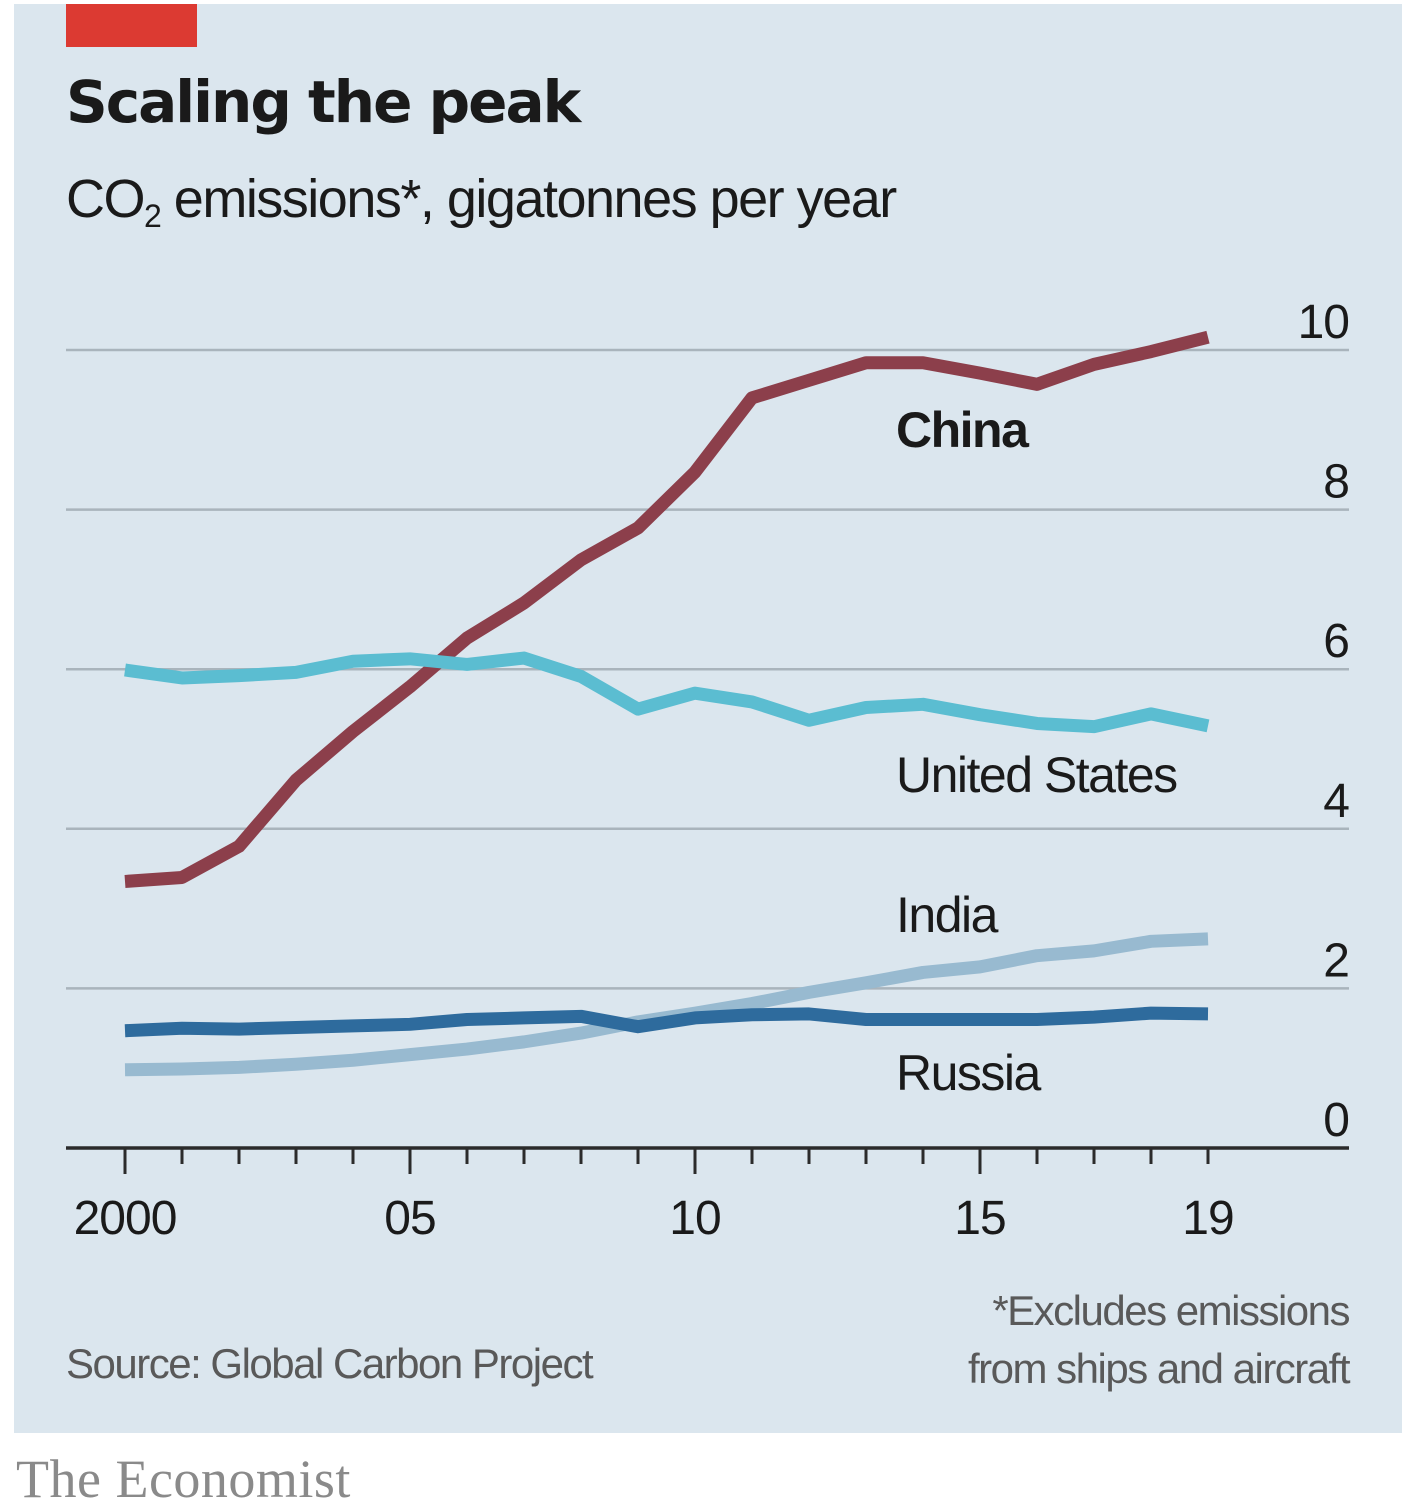  I want to click on y-tick-label-4: 4, so click(1336, 801).